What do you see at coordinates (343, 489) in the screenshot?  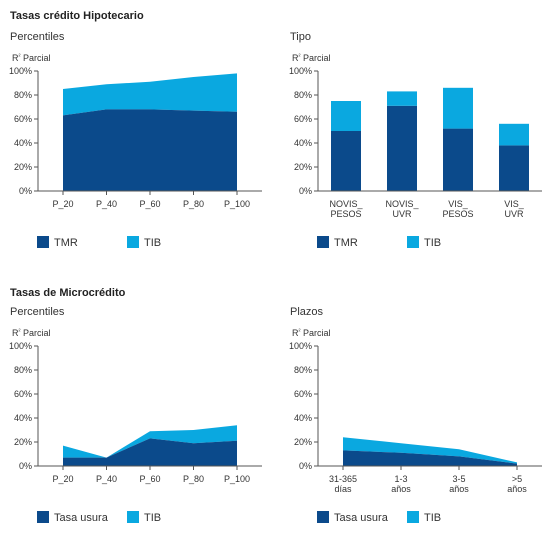 I see `x-tick-label: días` at bounding box center [343, 489].